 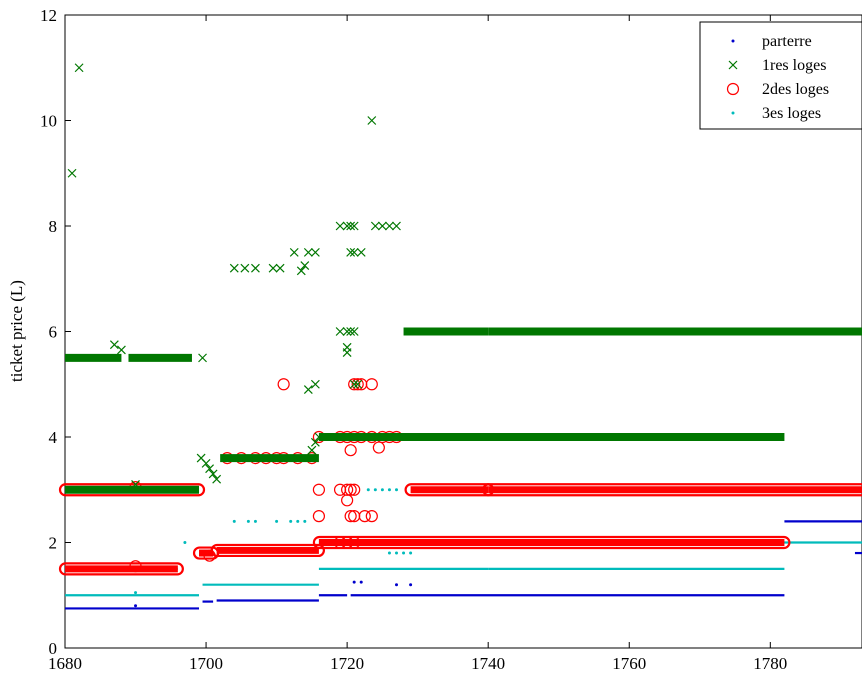 I want to click on y-tick-label: 12, so click(x=48, y=15).